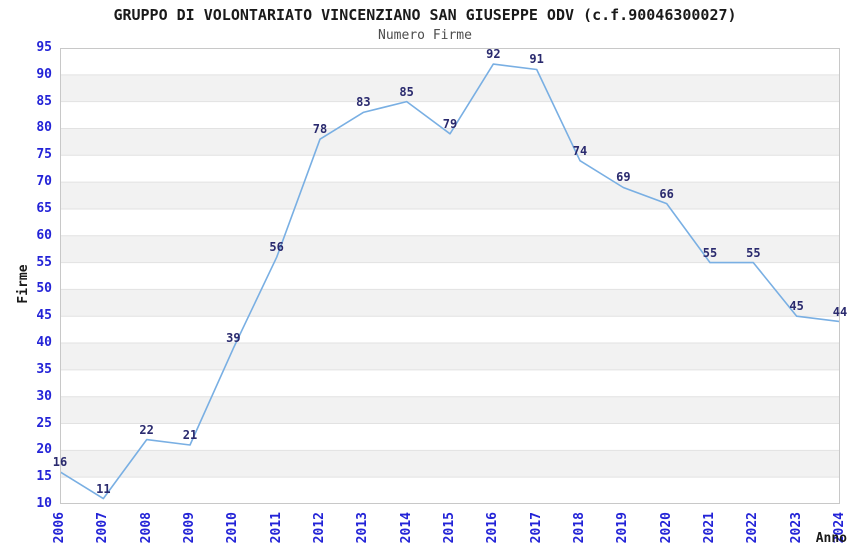 The image size is (850, 550). I want to click on data-point-label: 16, so click(60, 461).